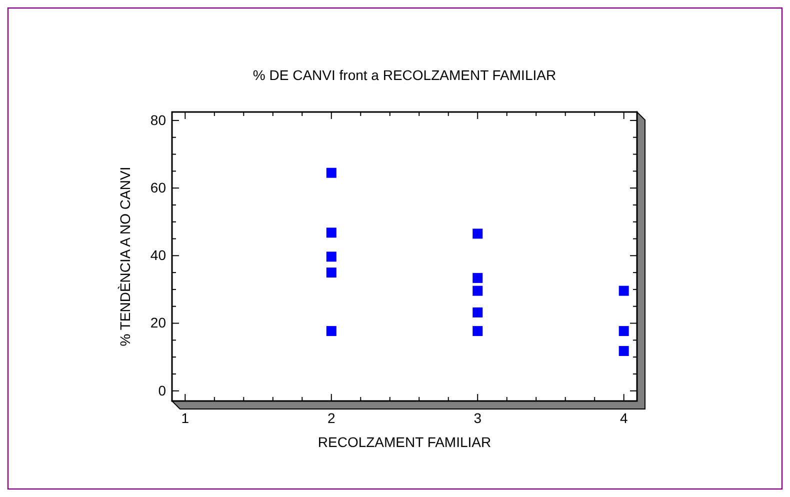 Image resolution: width=790 pixels, height=497 pixels. I want to click on y-tick-label: 20, so click(158, 322).